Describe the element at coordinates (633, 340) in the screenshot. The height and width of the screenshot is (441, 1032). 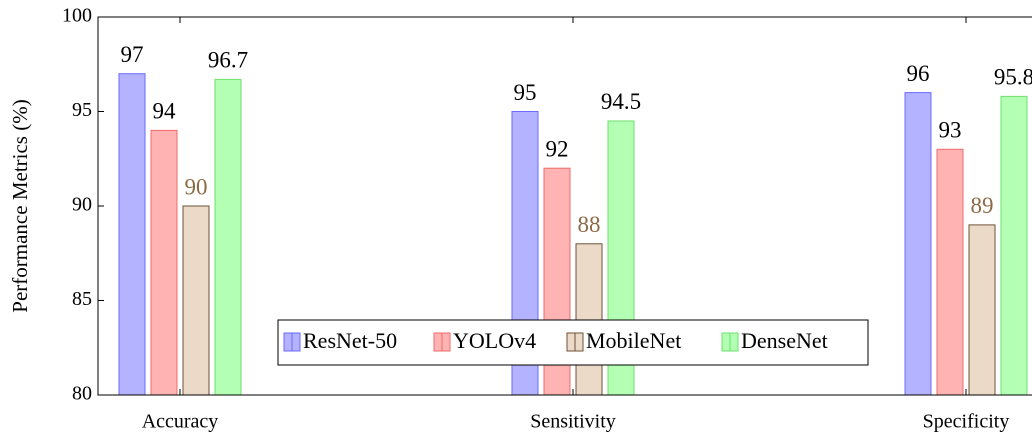
I see `legend-label: MobileNet` at that location.